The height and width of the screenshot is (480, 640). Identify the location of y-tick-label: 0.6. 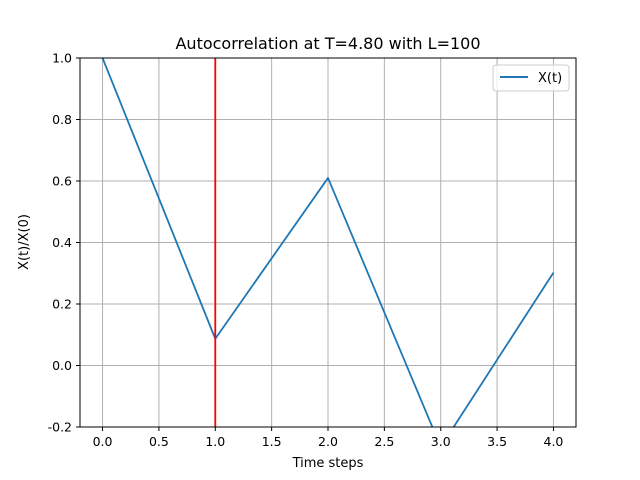
(62, 181).